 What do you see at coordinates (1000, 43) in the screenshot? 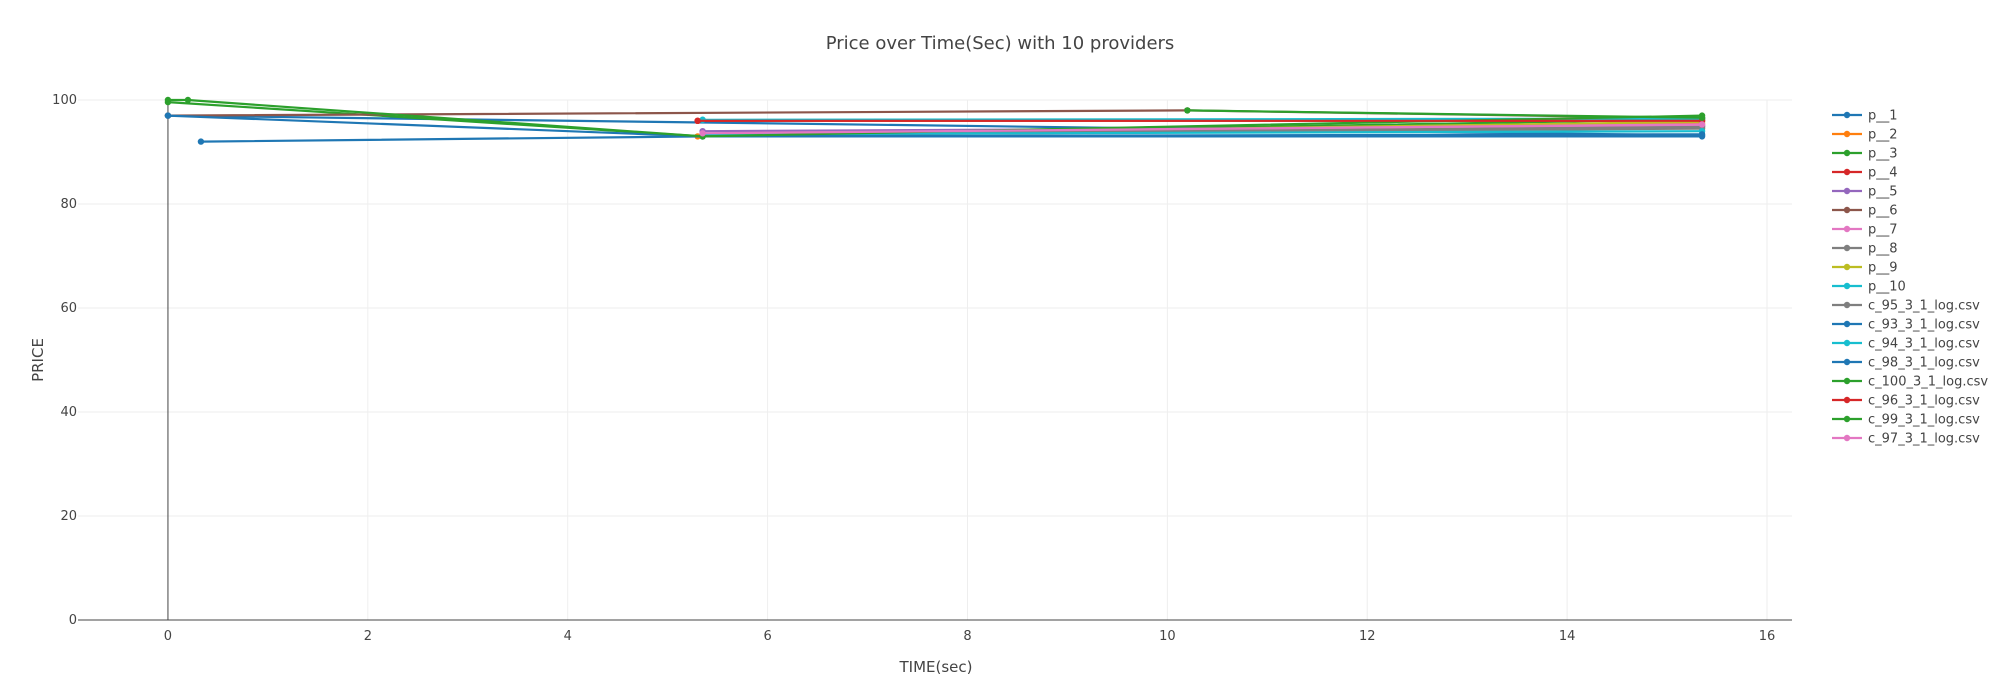
I see `chart-title: Price over Time(Sec) with 10 providers` at bounding box center [1000, 43].